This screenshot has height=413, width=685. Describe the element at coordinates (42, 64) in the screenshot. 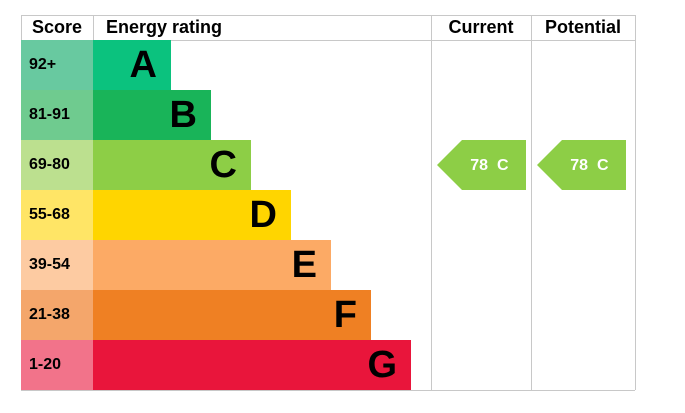

I see `score-range: 92+` at that location.